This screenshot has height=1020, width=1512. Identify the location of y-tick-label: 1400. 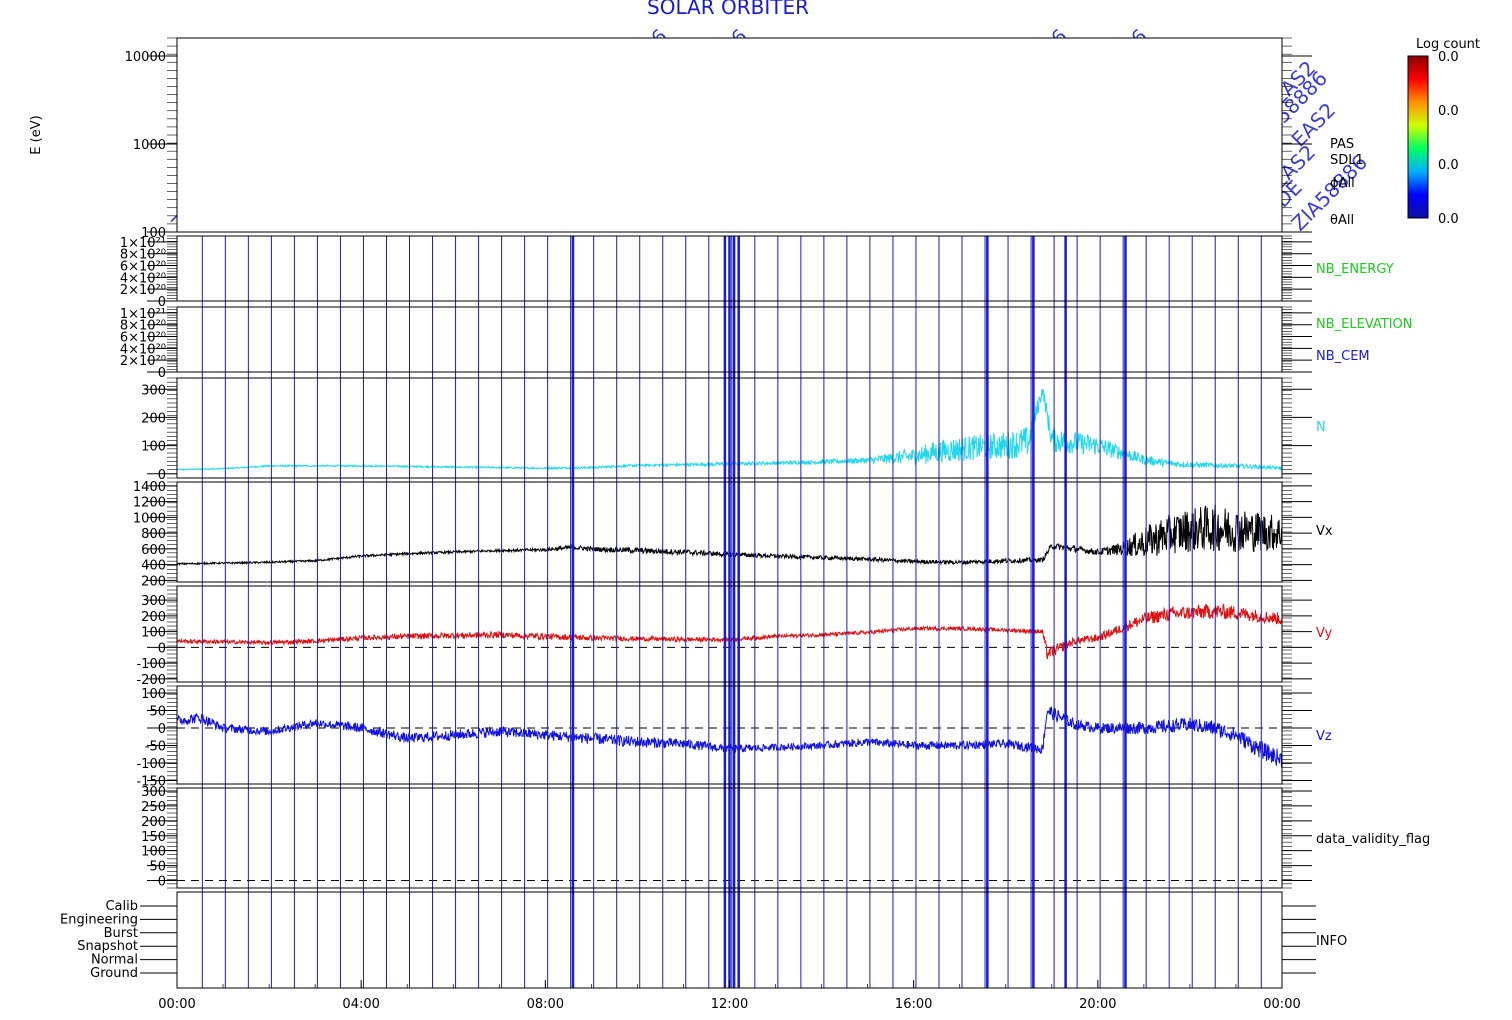
(149, 487).